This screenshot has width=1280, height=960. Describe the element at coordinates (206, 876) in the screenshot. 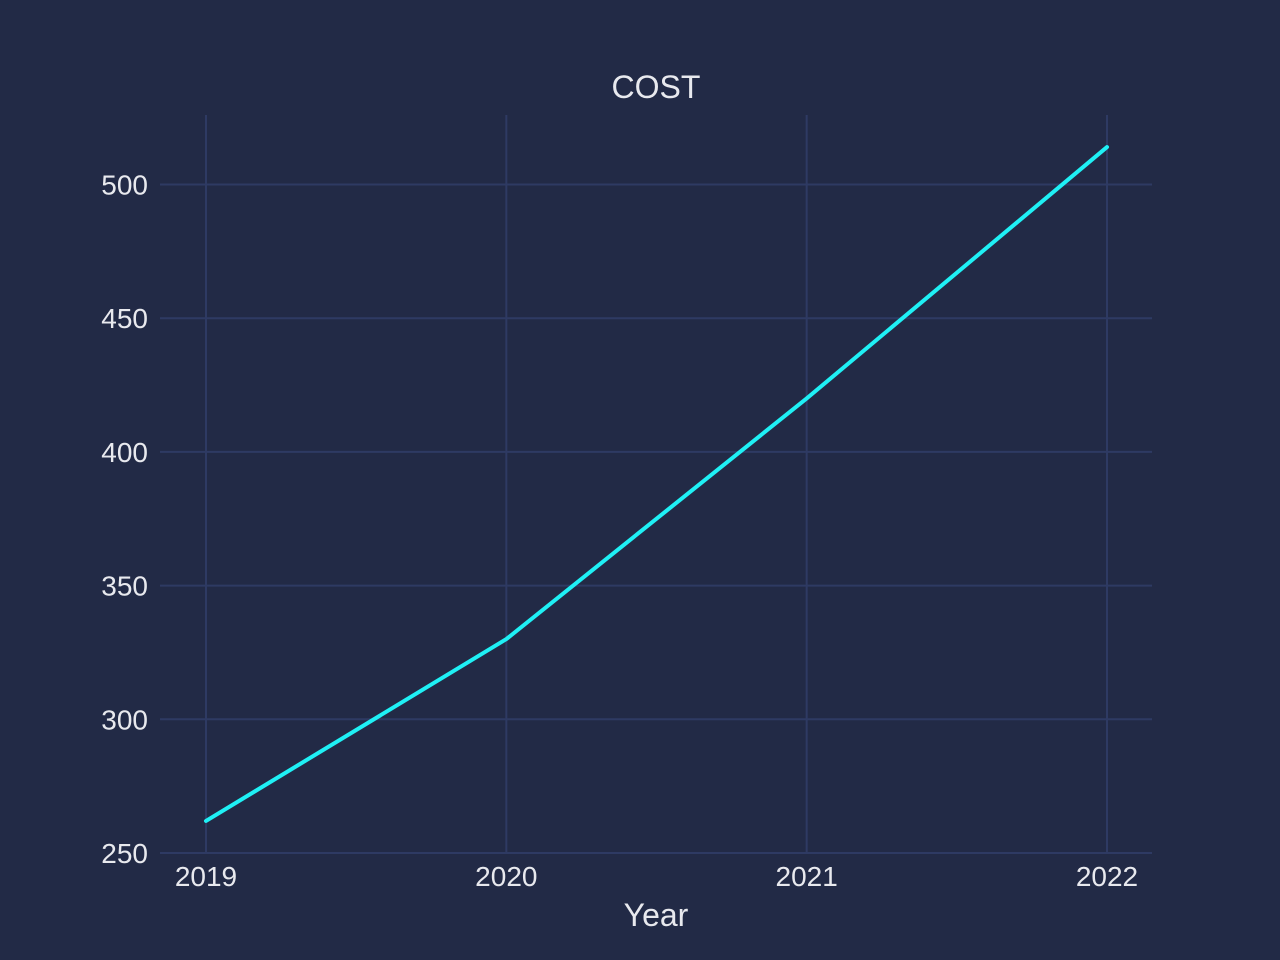

I see `x-tick-label: 2019` at that location.